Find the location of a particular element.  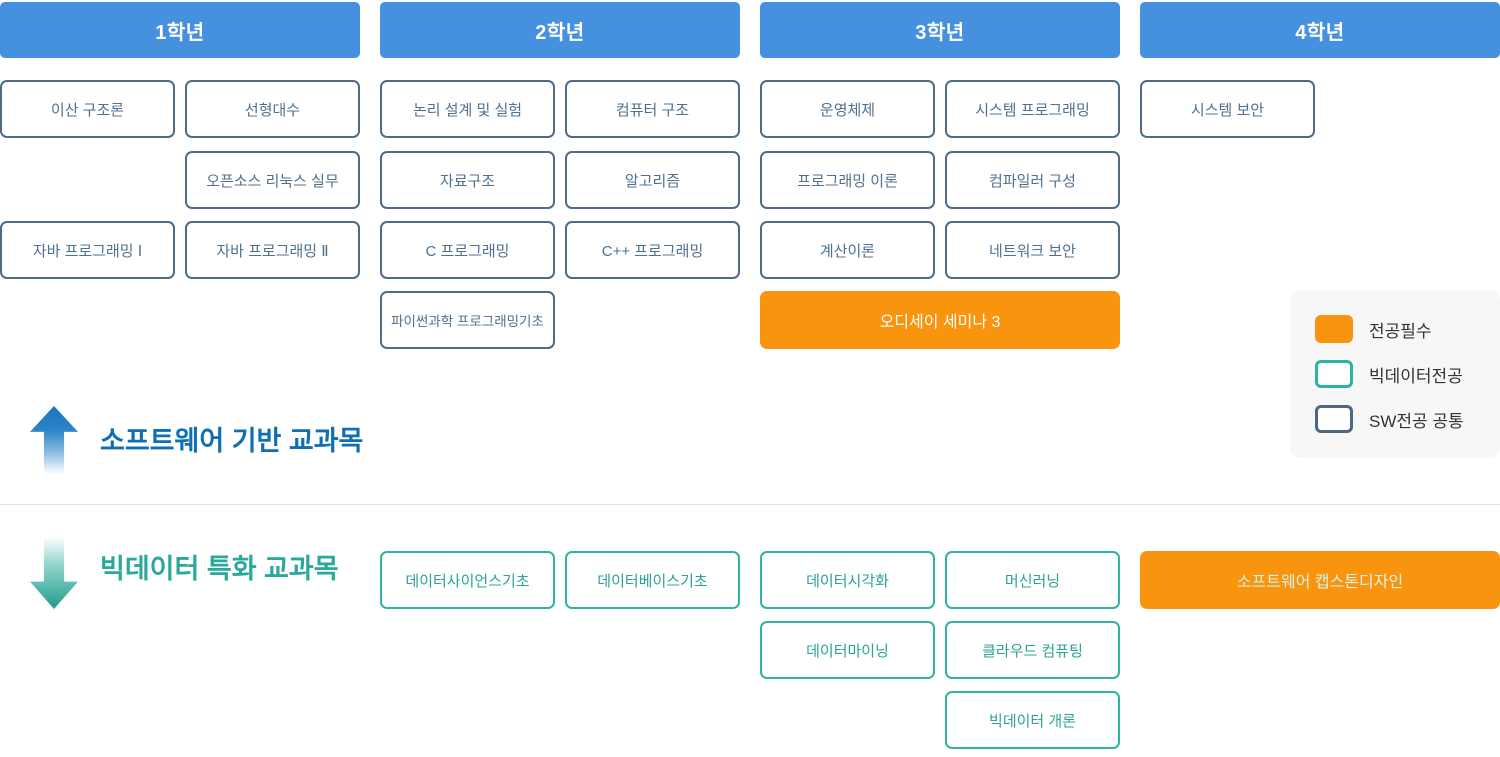

course-box: C++ 프로그래밍 is located at coordinates (652, 250).